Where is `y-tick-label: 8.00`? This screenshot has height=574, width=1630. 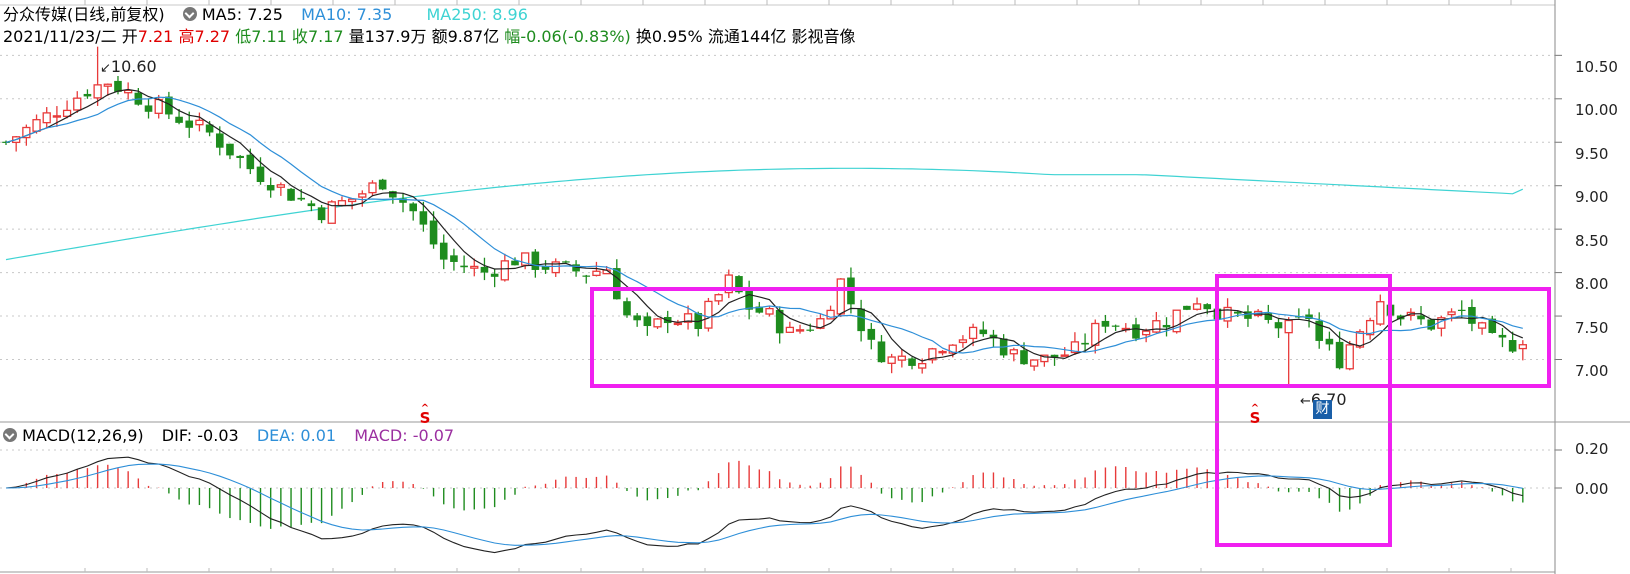 y-tick-label: 8.00 is located at coordinates (1592, 284).